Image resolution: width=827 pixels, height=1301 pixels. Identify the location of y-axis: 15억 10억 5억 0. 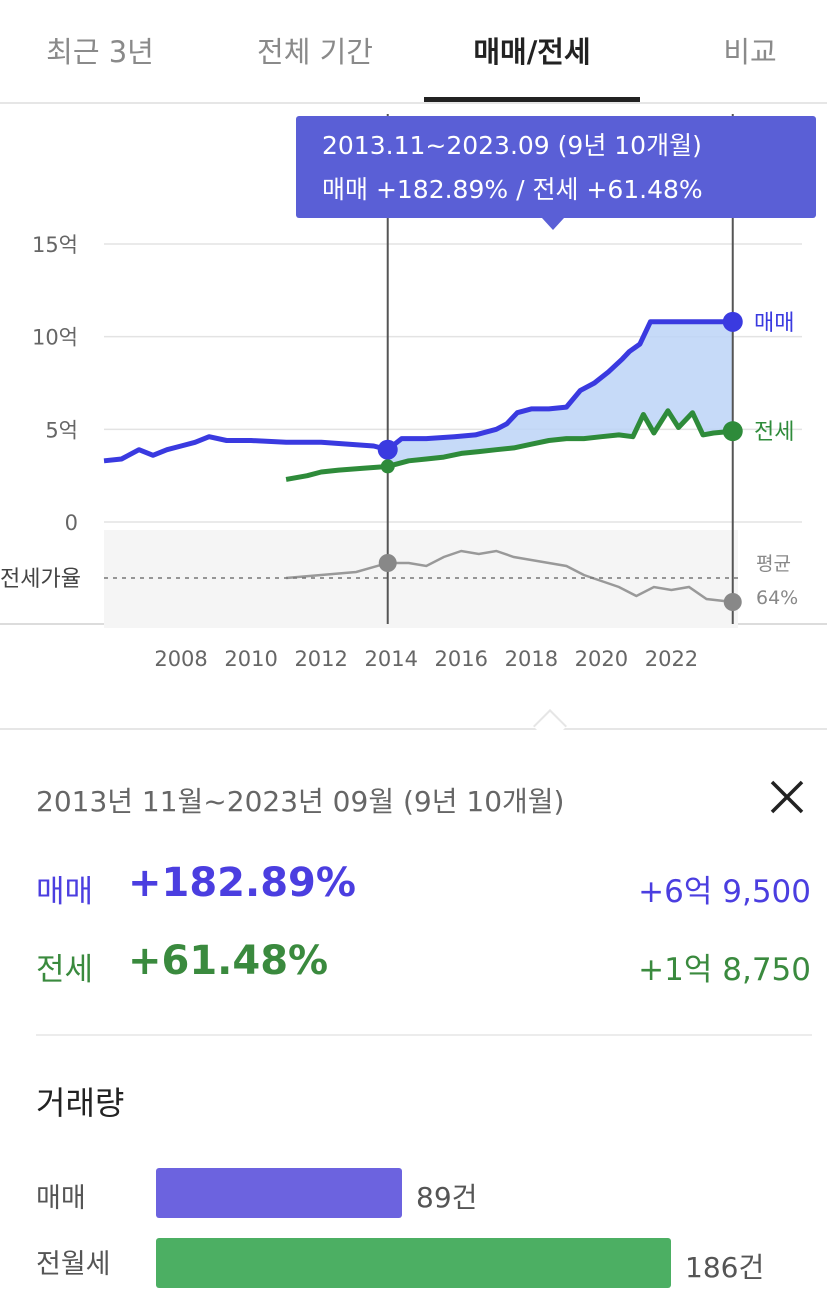
(55, 384).